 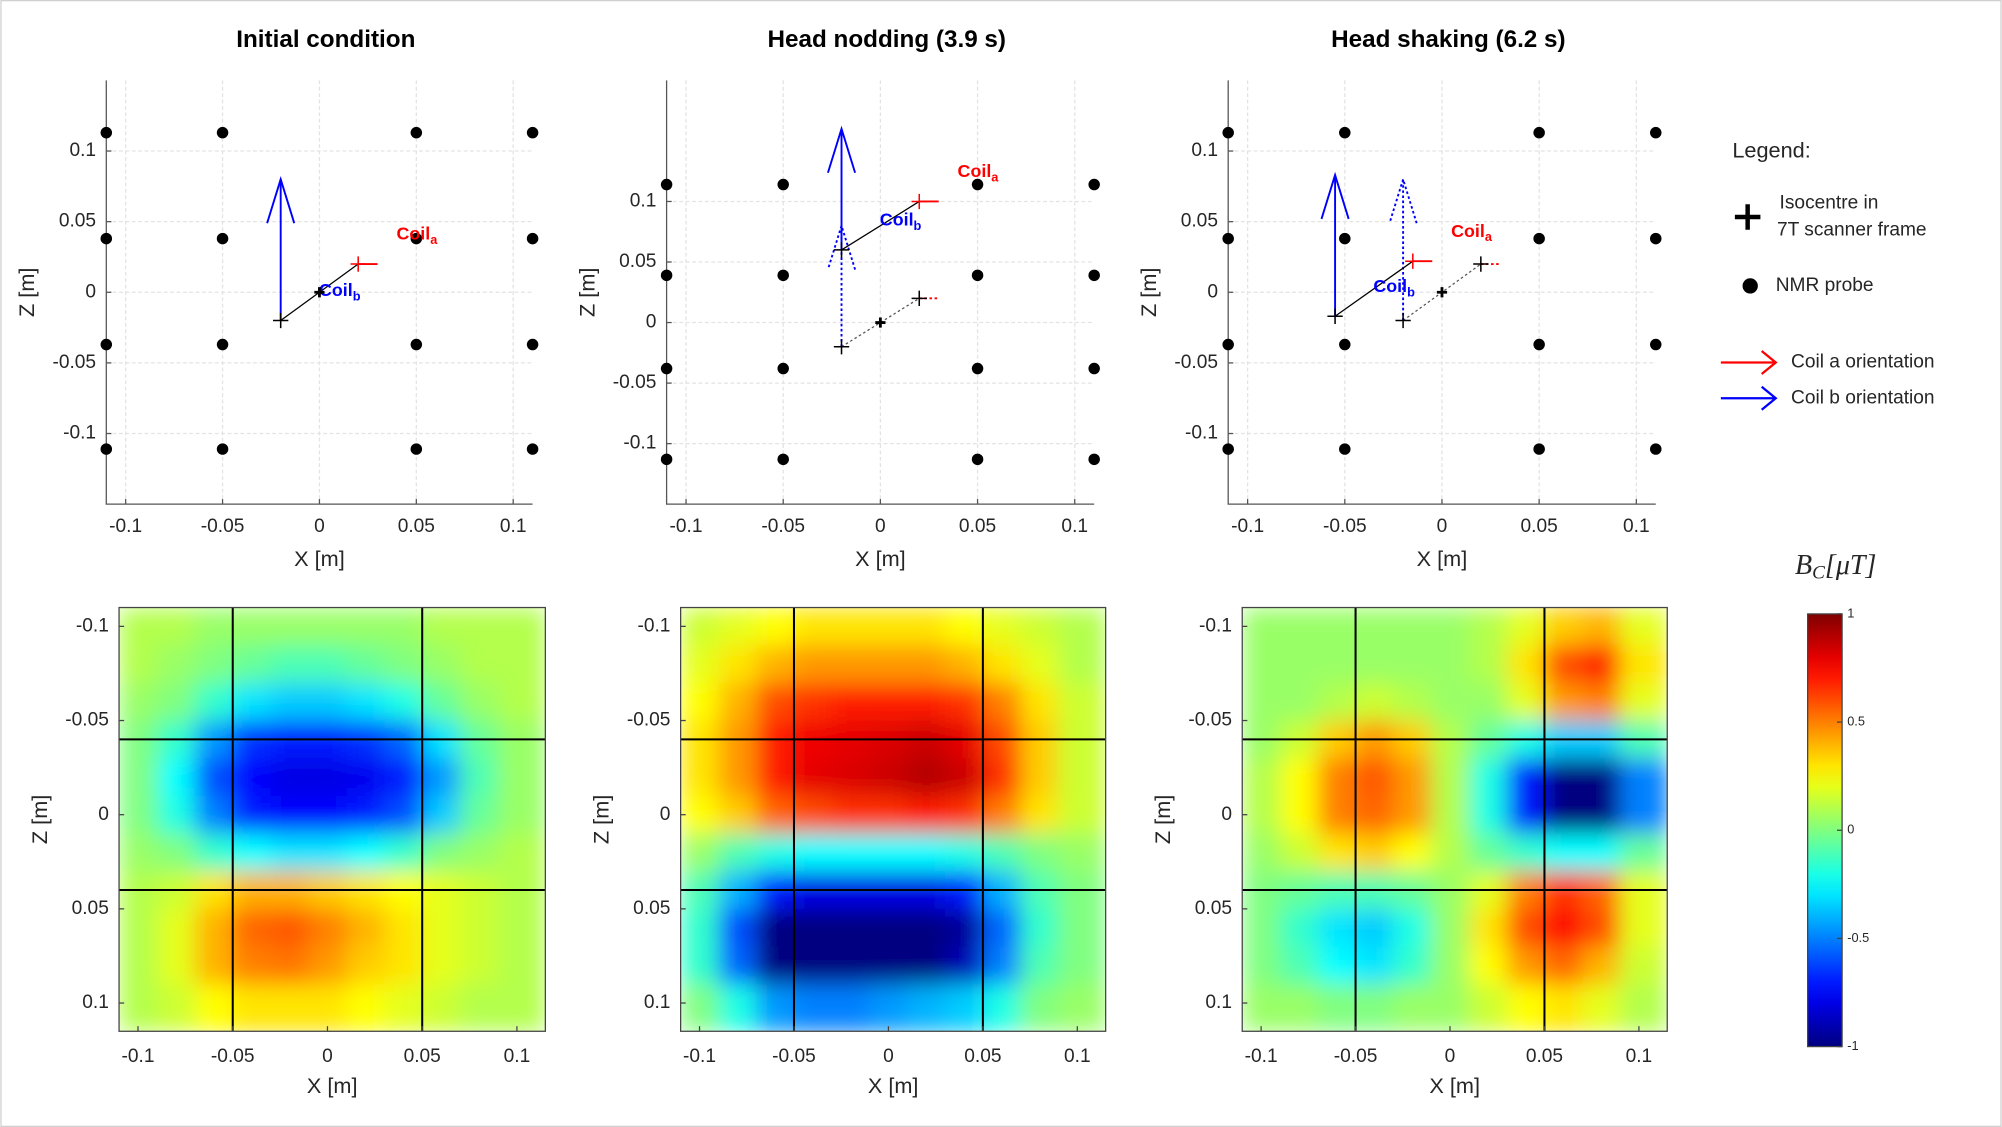 I want to click on coil-label: Coilb, so click(x=901, y=221).